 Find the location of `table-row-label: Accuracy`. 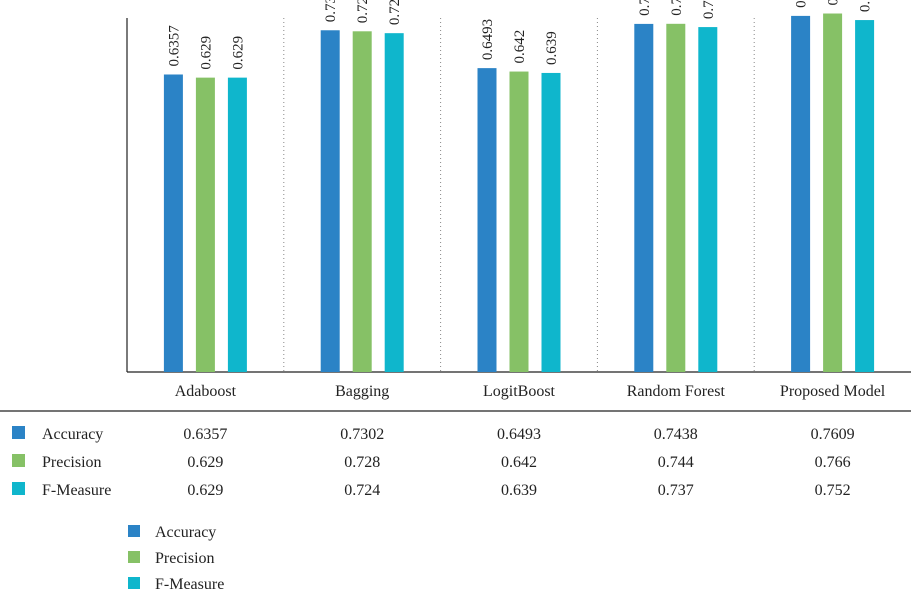

table-row-label: Accuracy is located at coordinates (72, 434).